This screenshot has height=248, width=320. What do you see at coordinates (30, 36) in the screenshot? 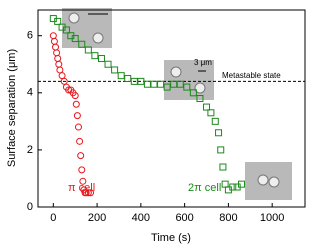
I see `y-tick-label: 6` at bounding box center [30, 36].